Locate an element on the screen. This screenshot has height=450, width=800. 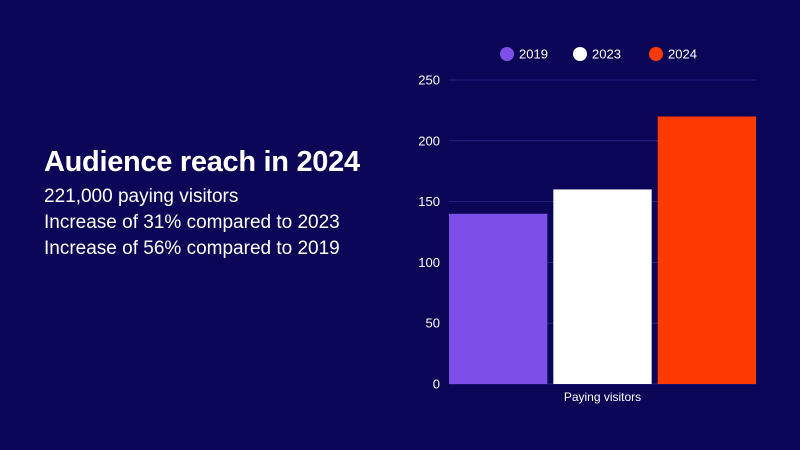
legend-swatch-2024 is located at coordinates (656, 54).